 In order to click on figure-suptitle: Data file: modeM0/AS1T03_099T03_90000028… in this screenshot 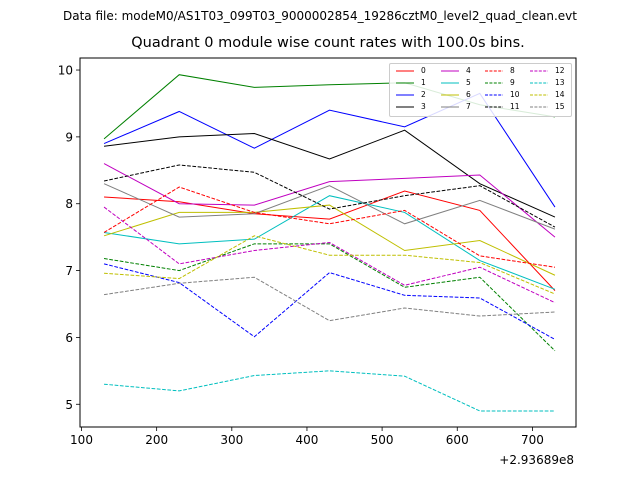, I will do `click(320, 16)`.